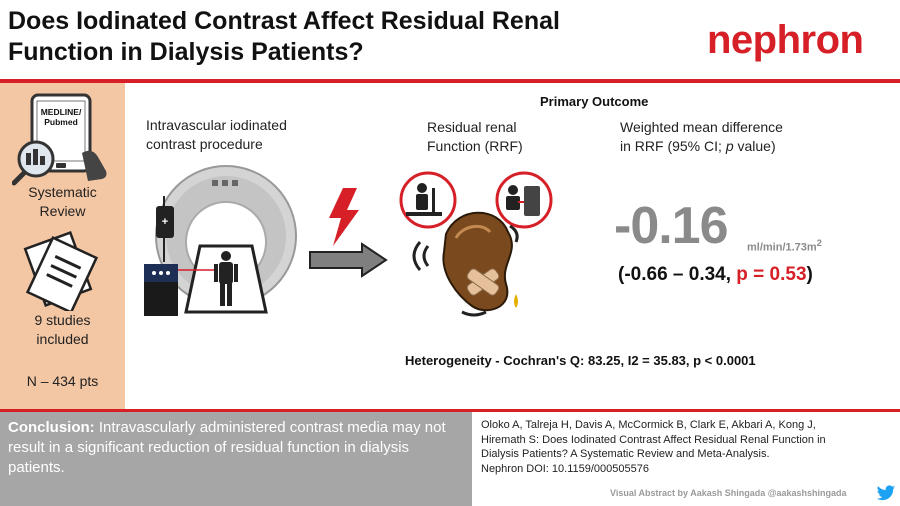 This screenshot has width=900, height=506. I want to click on ct-scanner-icon: +, so click(220, 240).